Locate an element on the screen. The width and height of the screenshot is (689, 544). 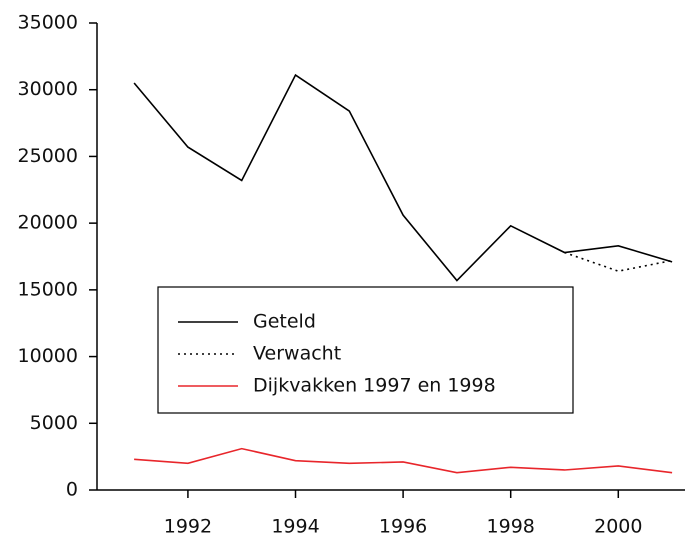
y-tick-label: 0 is located at coordinates (72, 490).